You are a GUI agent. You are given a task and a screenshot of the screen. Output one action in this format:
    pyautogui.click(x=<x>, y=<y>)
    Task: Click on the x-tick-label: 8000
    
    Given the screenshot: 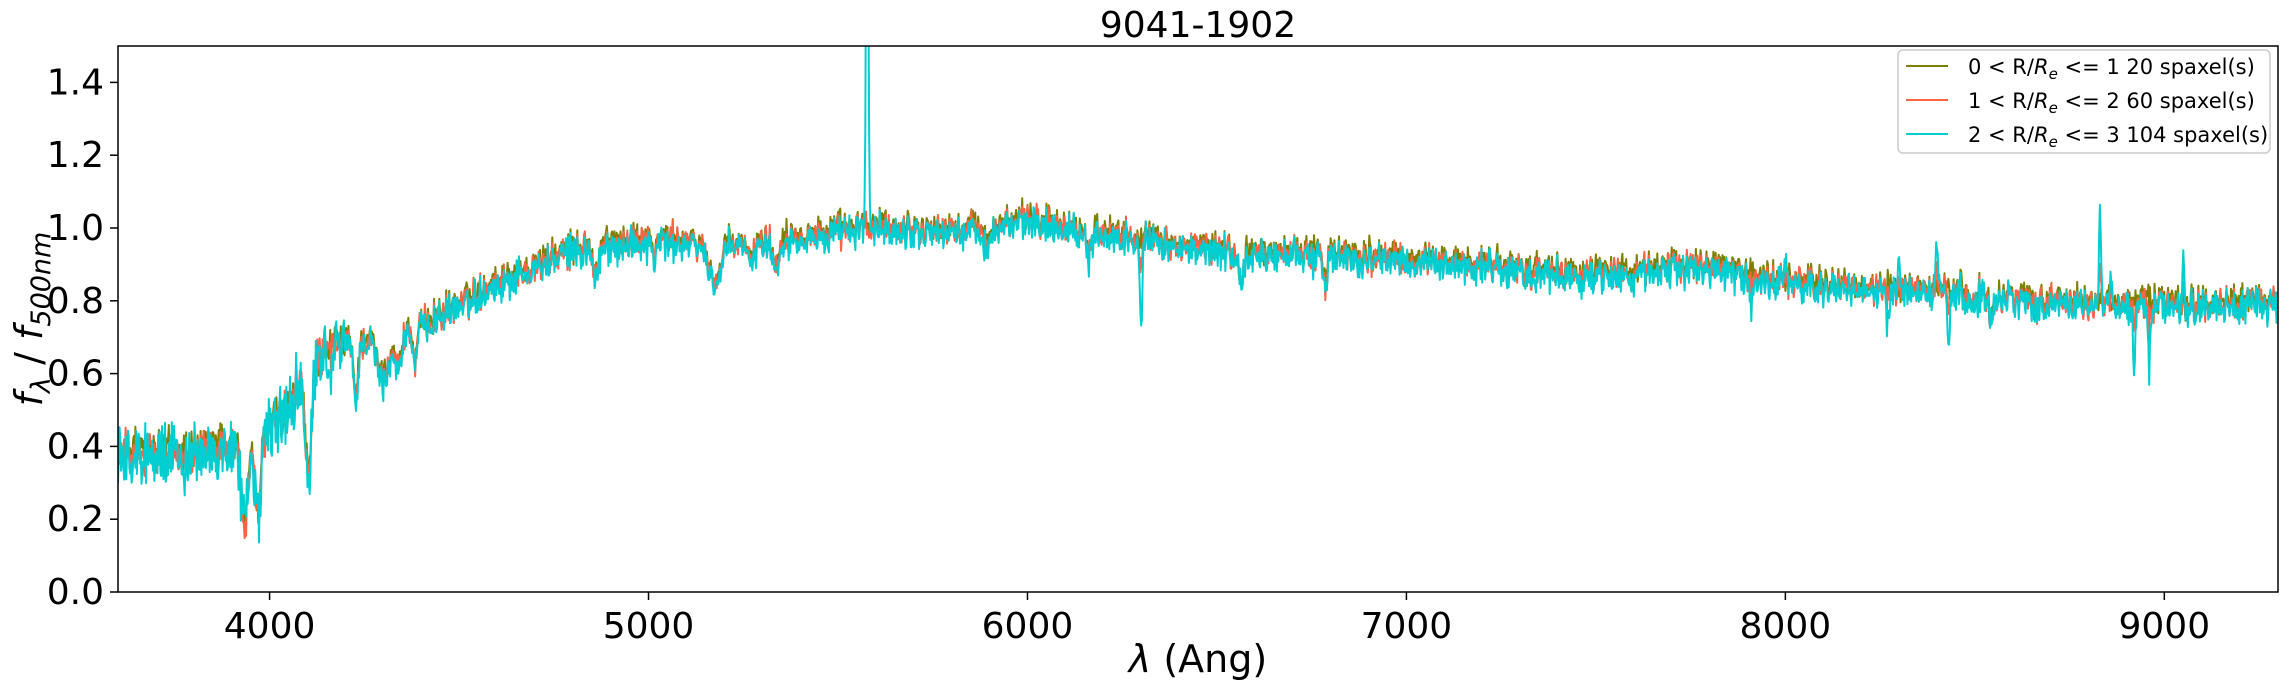 What is the action you would take?
    pyautogui.click(x=1786, y=626)
    